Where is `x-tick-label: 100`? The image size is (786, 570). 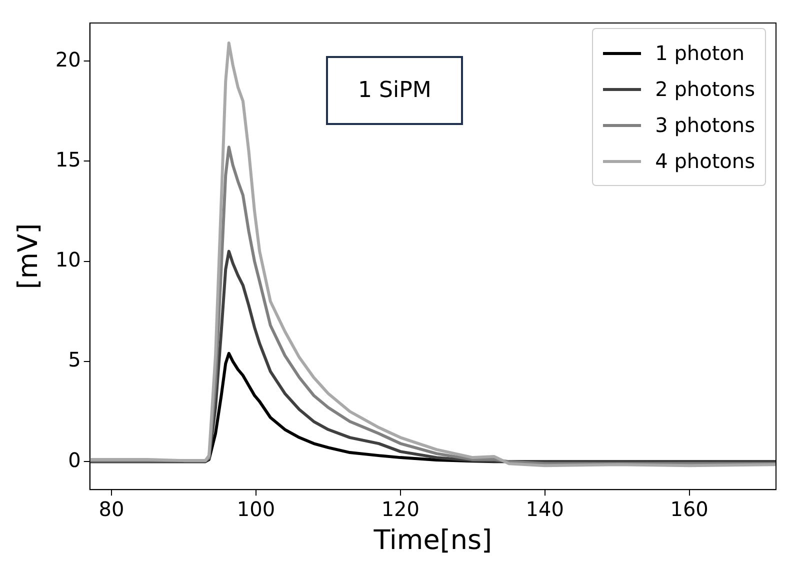 x-tick-label: 100 is located at coordinates (256, 508).